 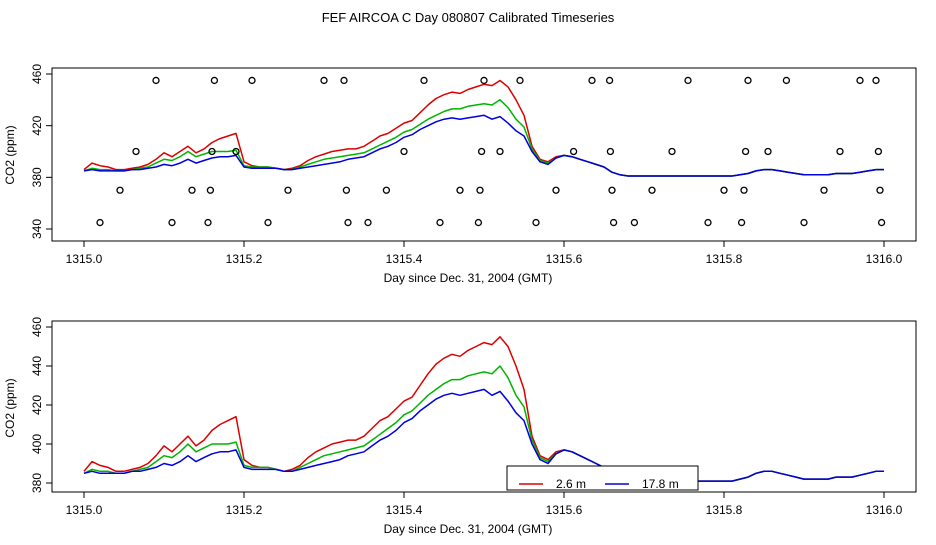 What do you see at coordinates (37, 327) in the screenshot?
I see `bottom-y-tick-label: 460` at bounding box center [37, 327].